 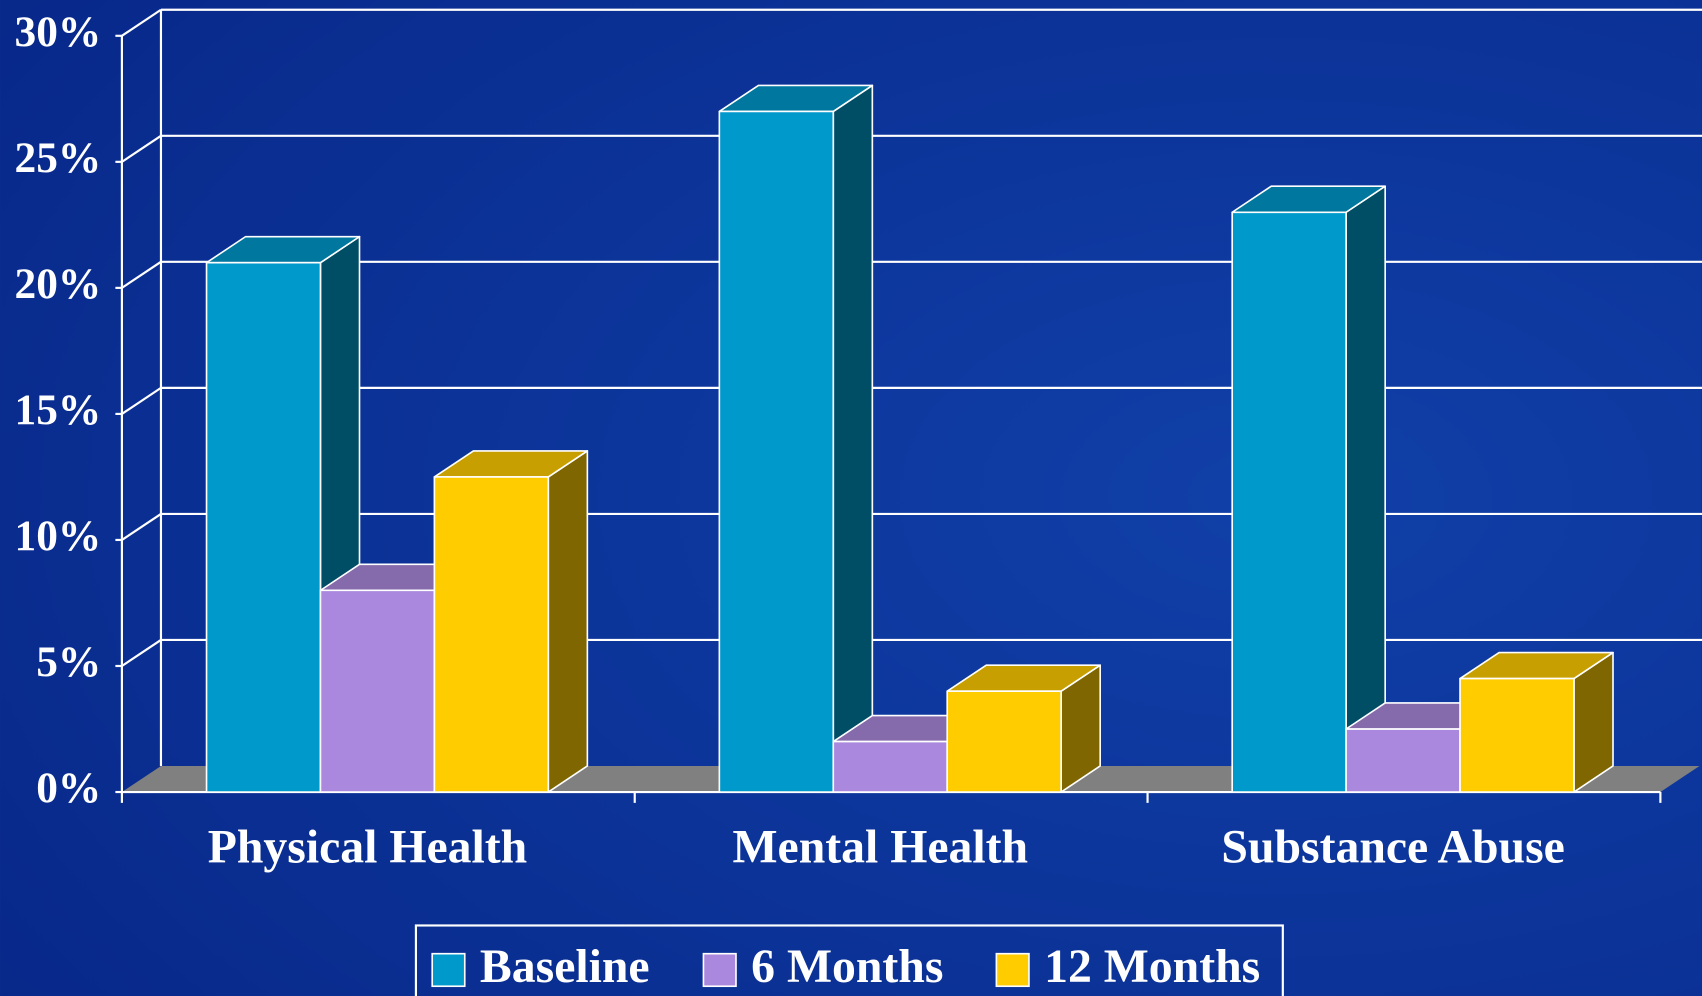 I want to click on y-tick-label: 25%, so click(x=58, y=158).